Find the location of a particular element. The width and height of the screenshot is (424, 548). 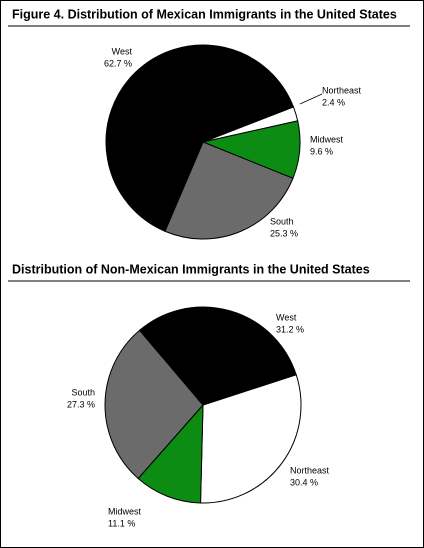

slice-value-label: 9.6 % is located at coordinates (321, 151).